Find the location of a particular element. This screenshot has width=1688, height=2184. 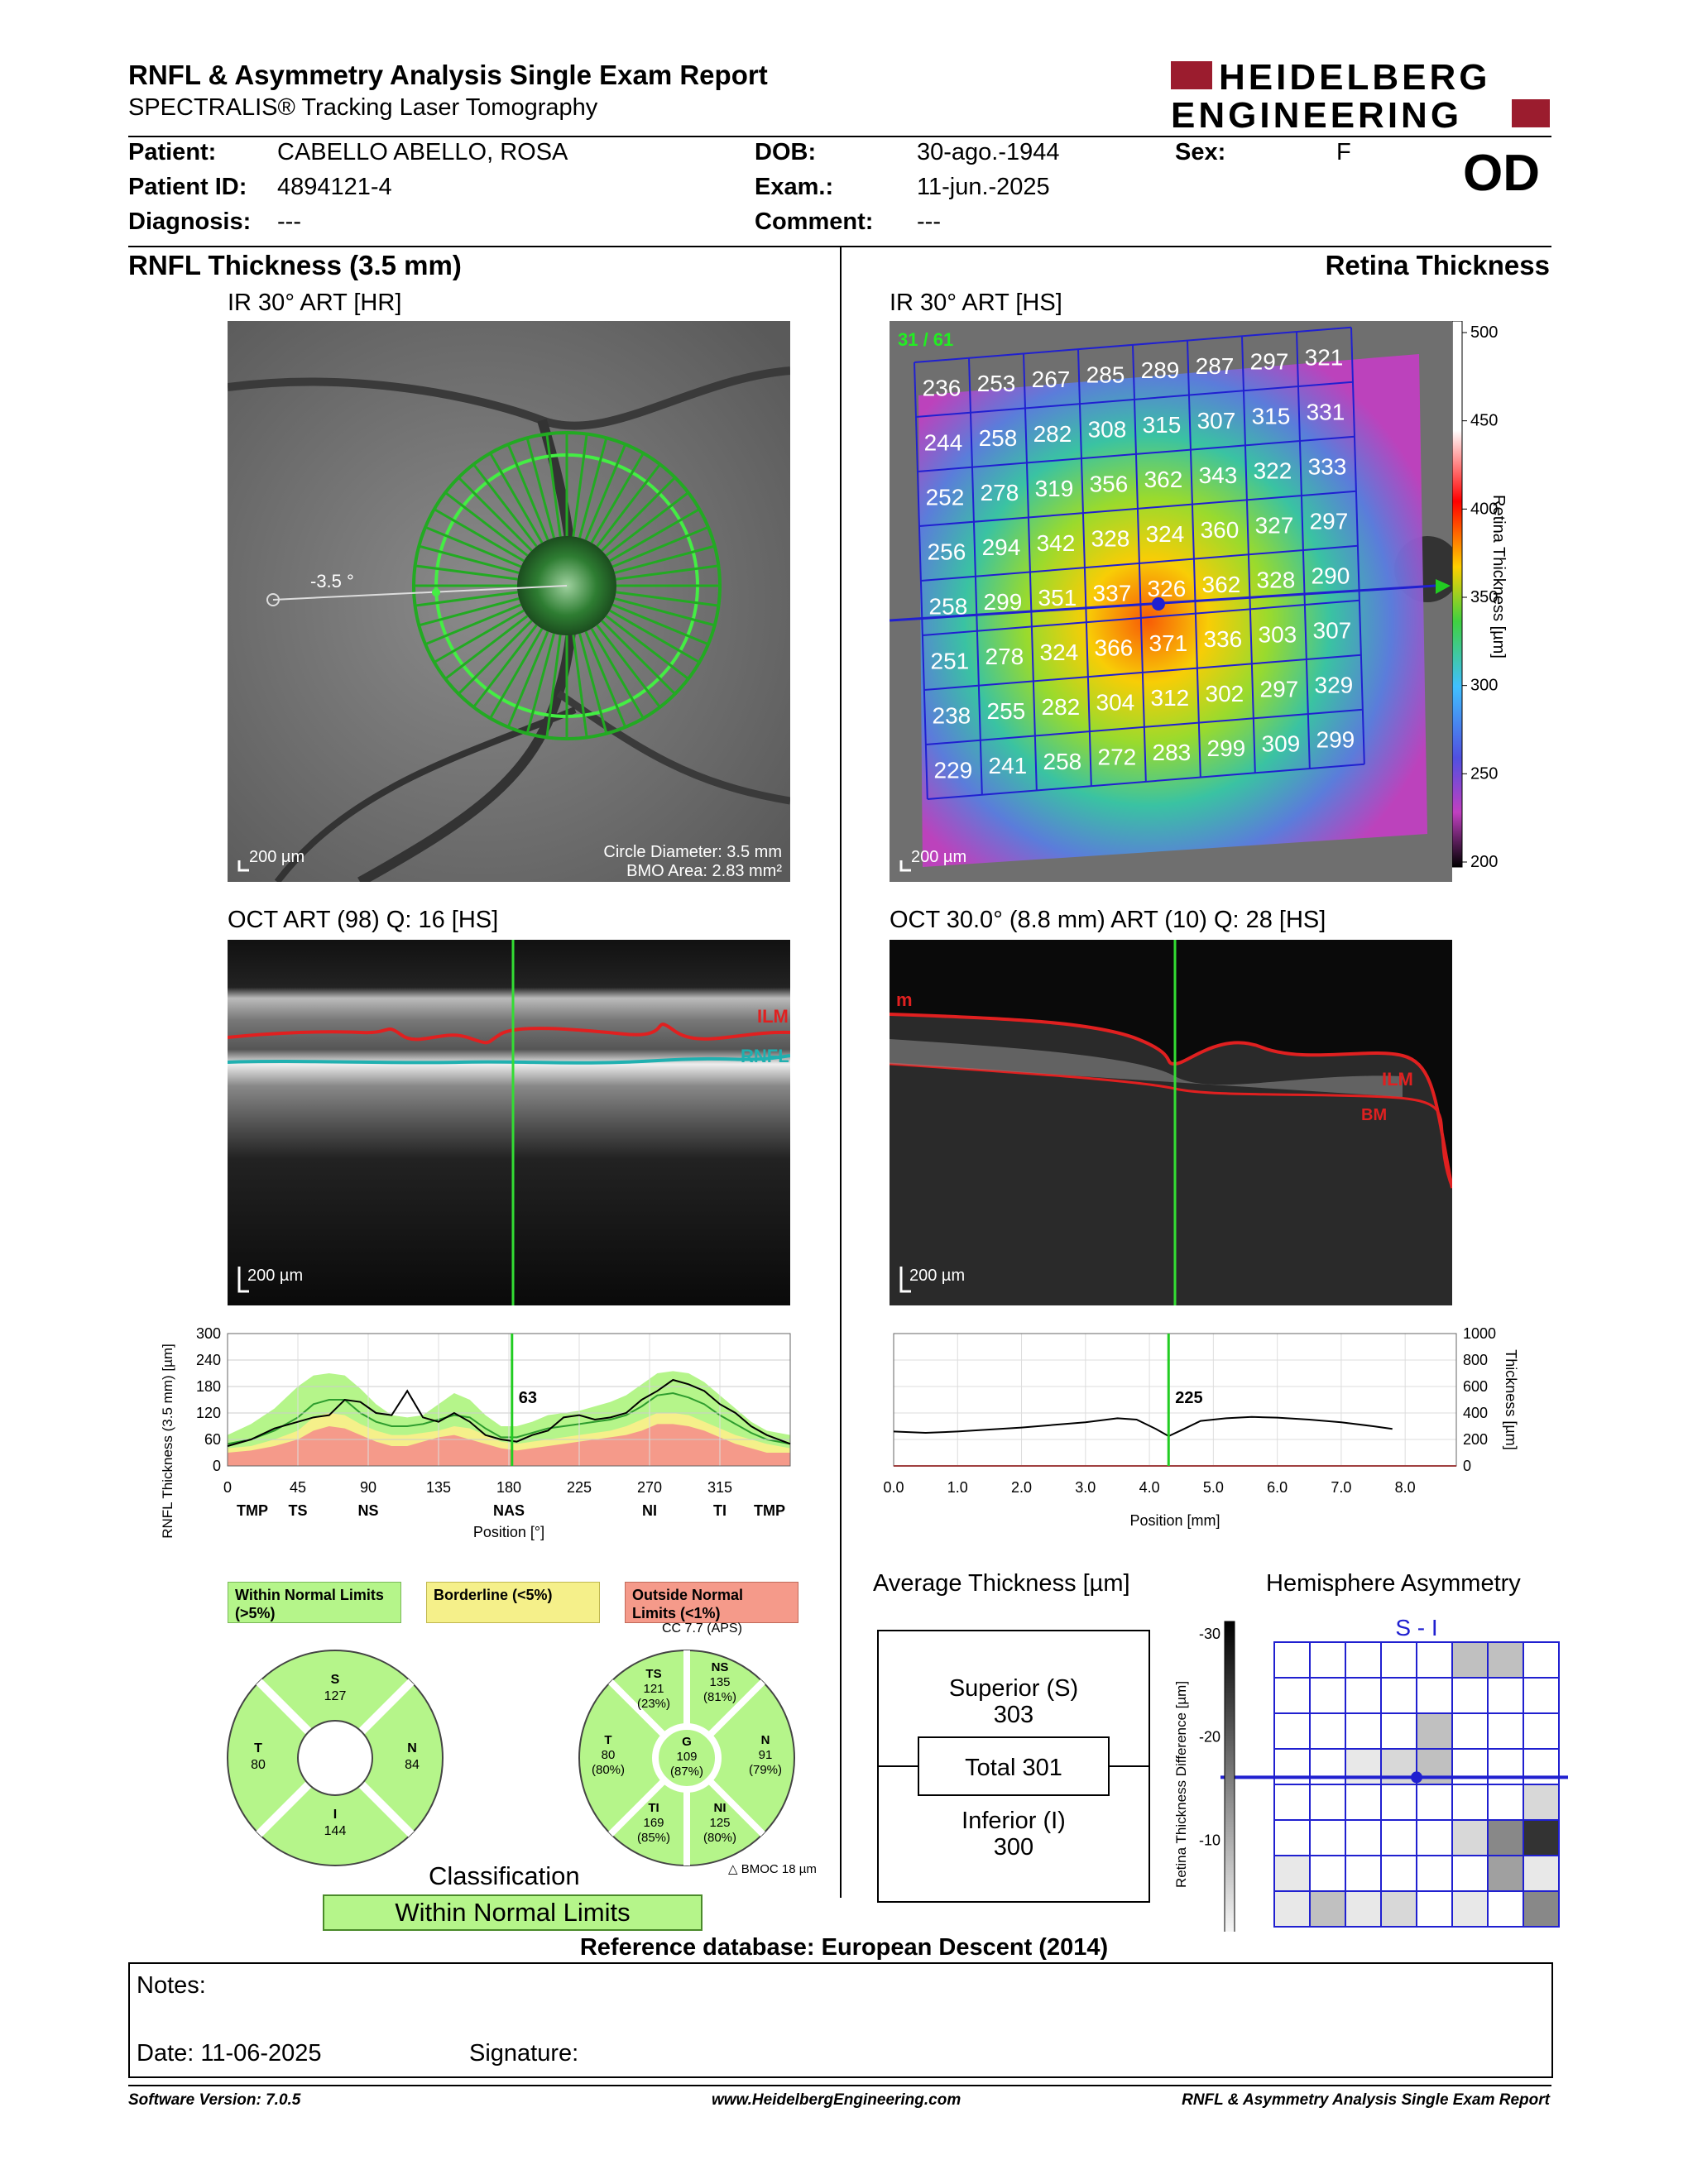

asym-scale-label: Retina Thickness Difference [µm] is located at coordinates (1181, 1784).